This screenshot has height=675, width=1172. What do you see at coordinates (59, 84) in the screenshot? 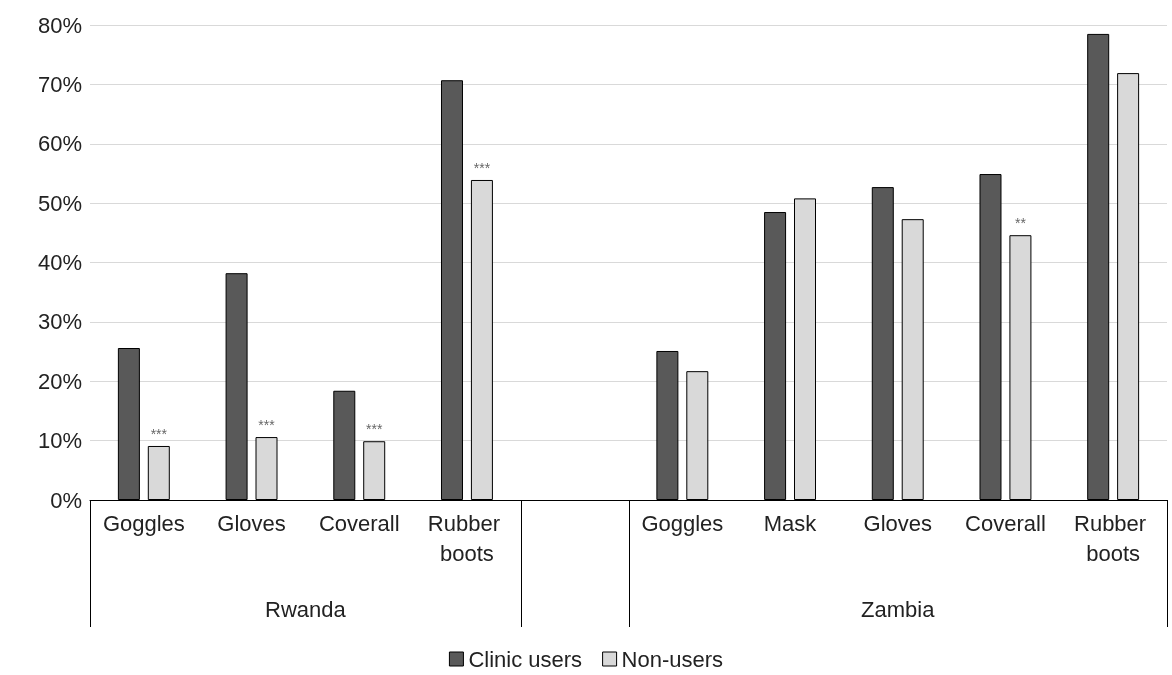
I see `y-tick-label: 70%` at bounding box center [59, 84].